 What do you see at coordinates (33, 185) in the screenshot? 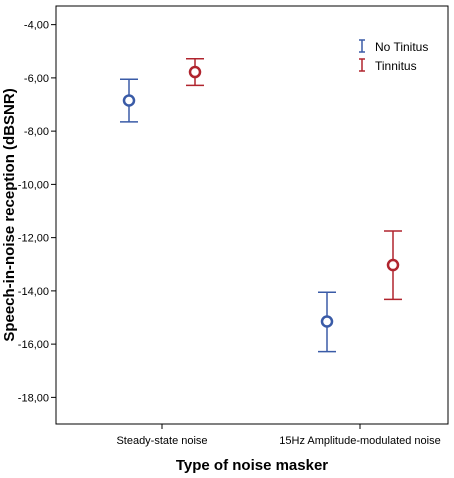
I see `y-tick-label-3: -10,00` at bounding box center [33, 185].